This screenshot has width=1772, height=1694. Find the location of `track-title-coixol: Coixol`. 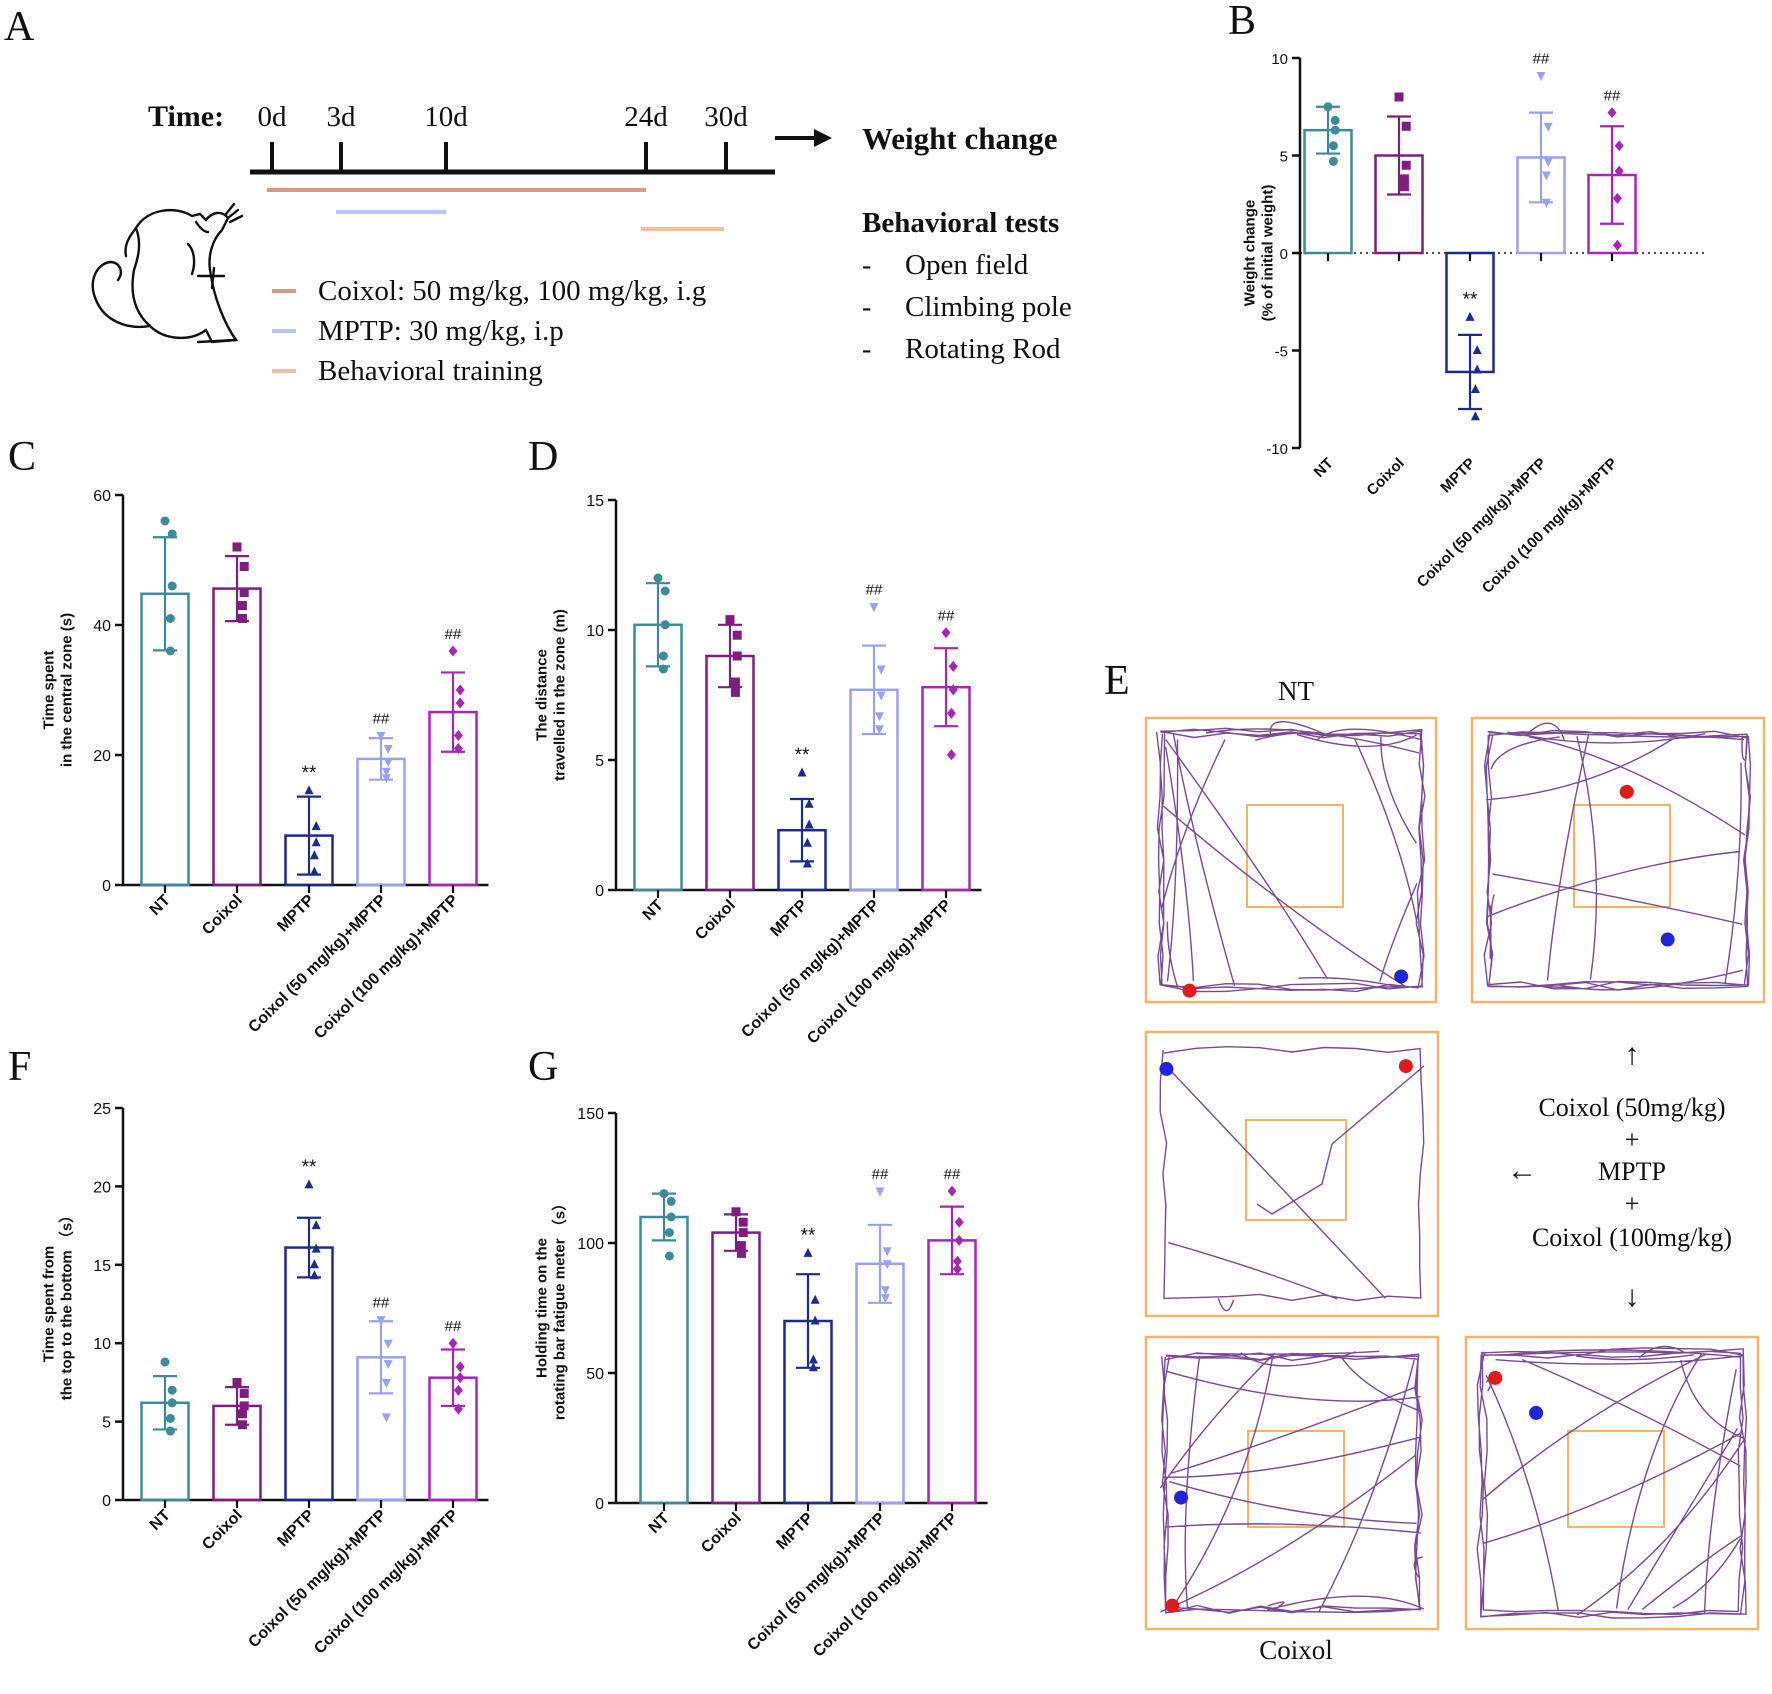

track-title-coixol: Coixol is located at coordinates (1296, 1650).